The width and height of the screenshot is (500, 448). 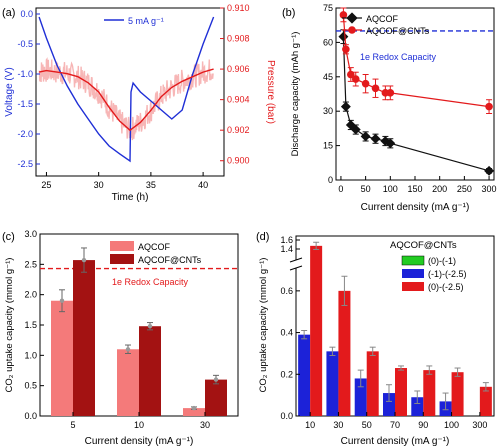 What do you see at coordinates (446, 287) in the screenshot?
I see `legend-d-label-2: (0)-(-2.5)` at bounding box center [446, 287].